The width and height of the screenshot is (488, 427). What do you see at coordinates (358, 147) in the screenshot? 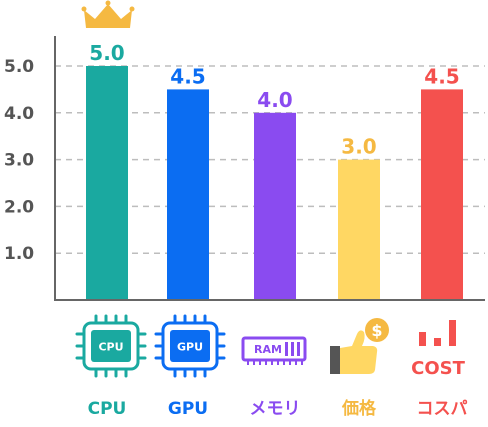
I see `value-label: 3.0` at bounding box center [358, 147].